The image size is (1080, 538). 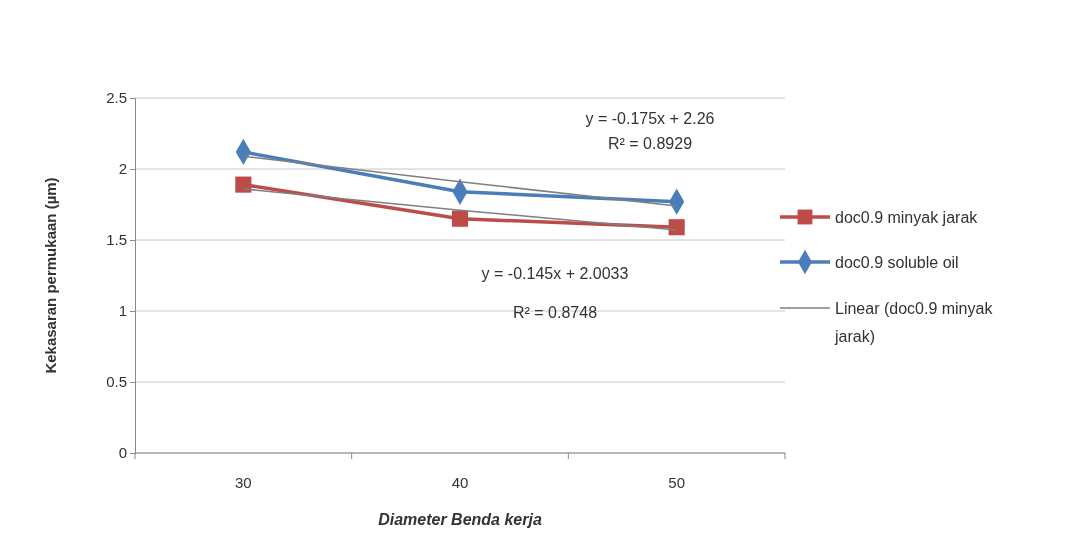 I want to click on y-tick-label: 2, so click(x=122, y=169).